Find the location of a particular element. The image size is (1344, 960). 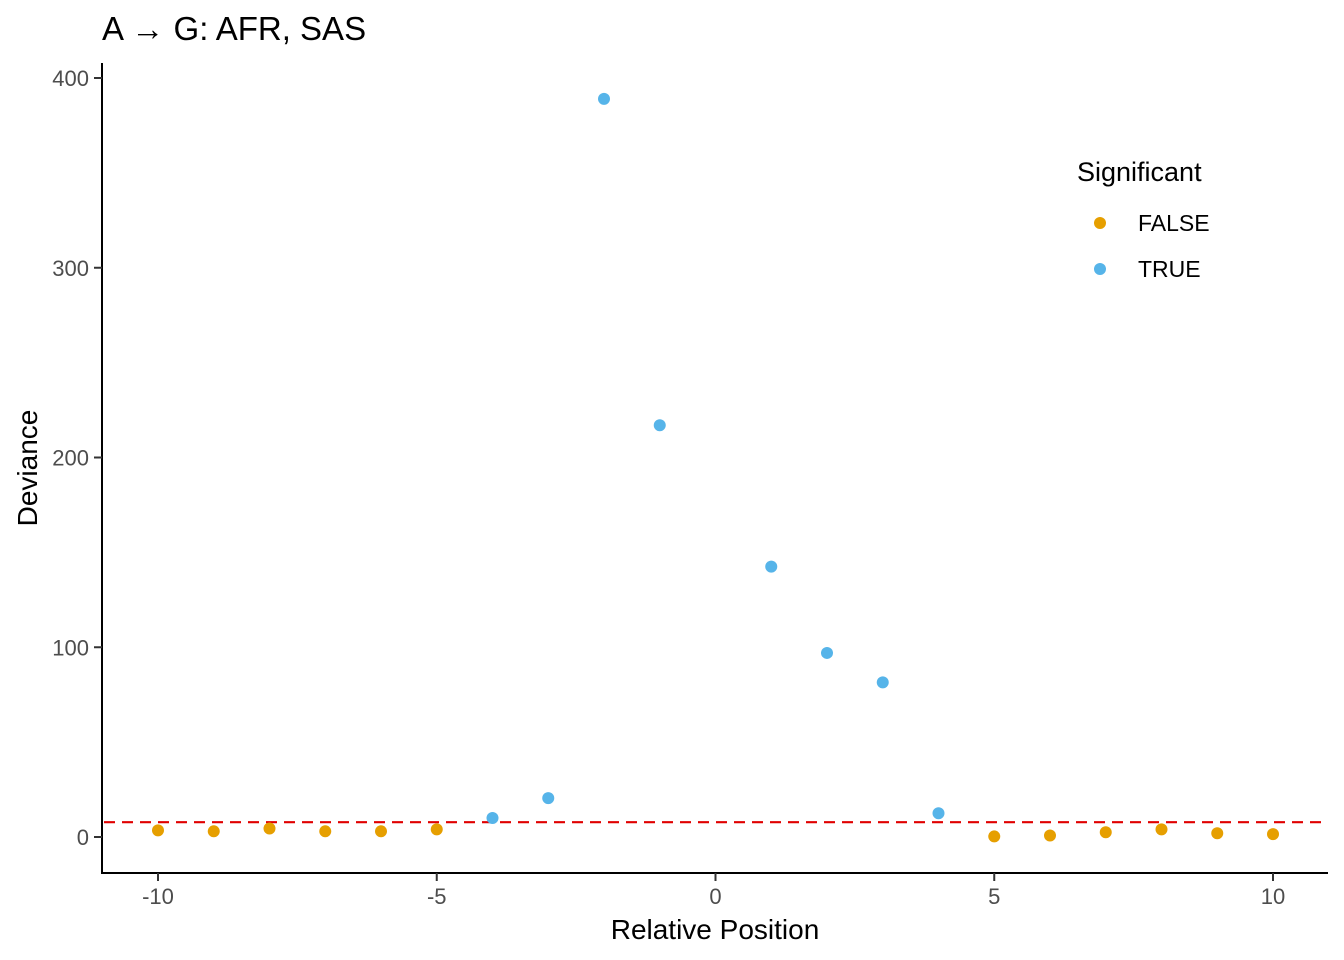

legend-key-false is located at coordinates (1100, 223).